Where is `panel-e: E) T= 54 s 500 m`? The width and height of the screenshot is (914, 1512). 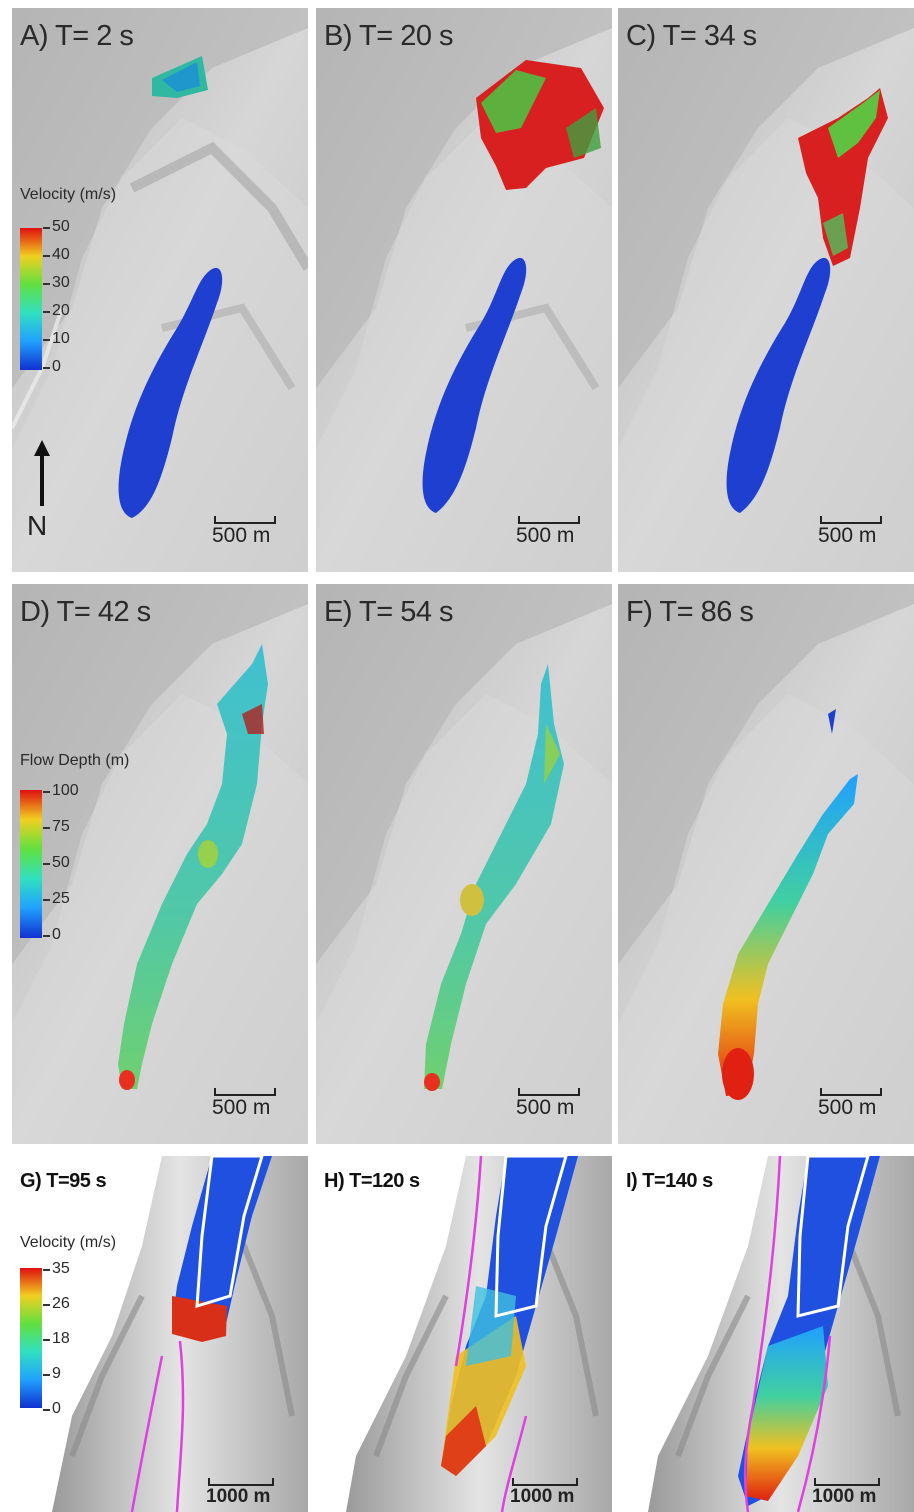 panel-e: E) T= 54 s 500 m is located at coordinates (464, 864).